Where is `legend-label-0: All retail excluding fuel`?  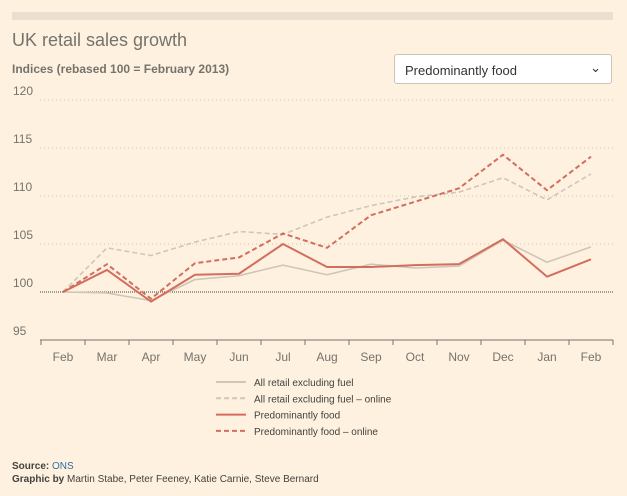
legend-label-0: All retail excluding fuel is located at coordinates (304, 383).